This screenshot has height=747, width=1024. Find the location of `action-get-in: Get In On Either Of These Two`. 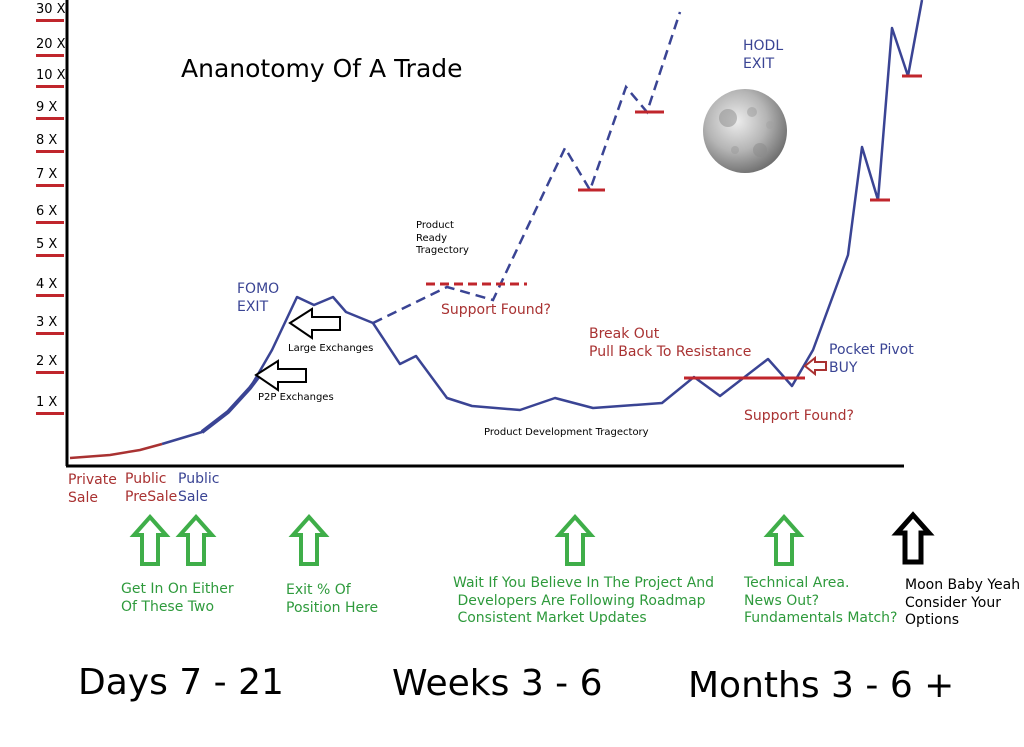

action-get-in: Get In On Either Of These Two is located at coordinates (177, 598).